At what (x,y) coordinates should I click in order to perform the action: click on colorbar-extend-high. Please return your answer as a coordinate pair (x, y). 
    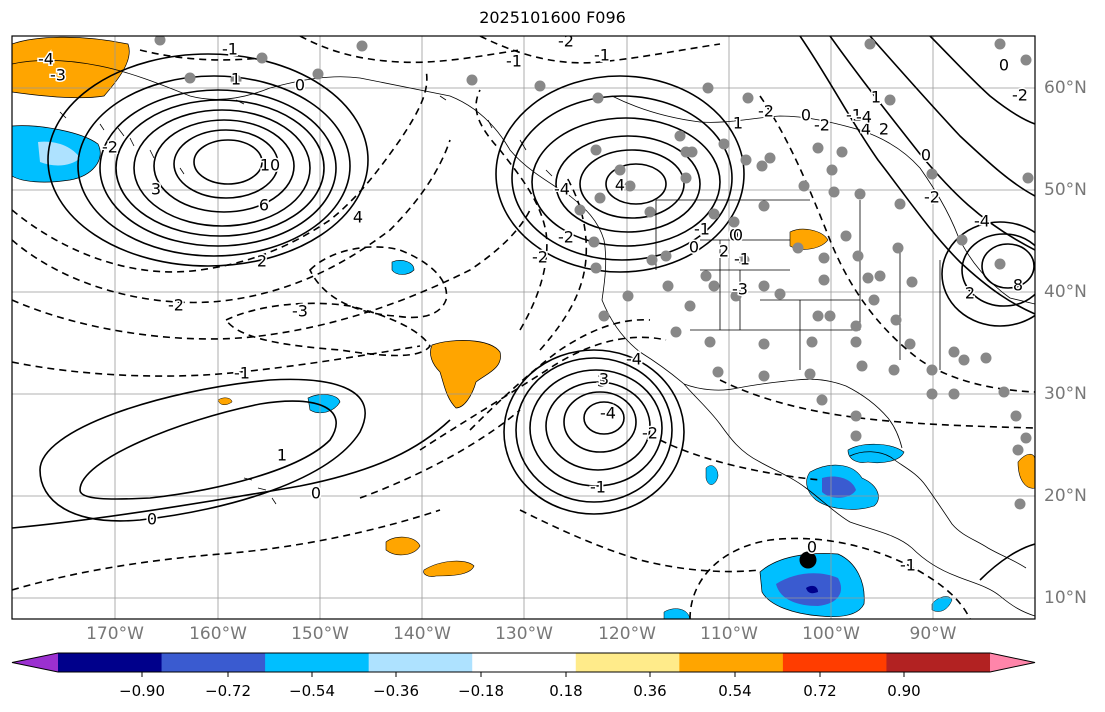
    Looking at the image, I should click on (1012, 662).